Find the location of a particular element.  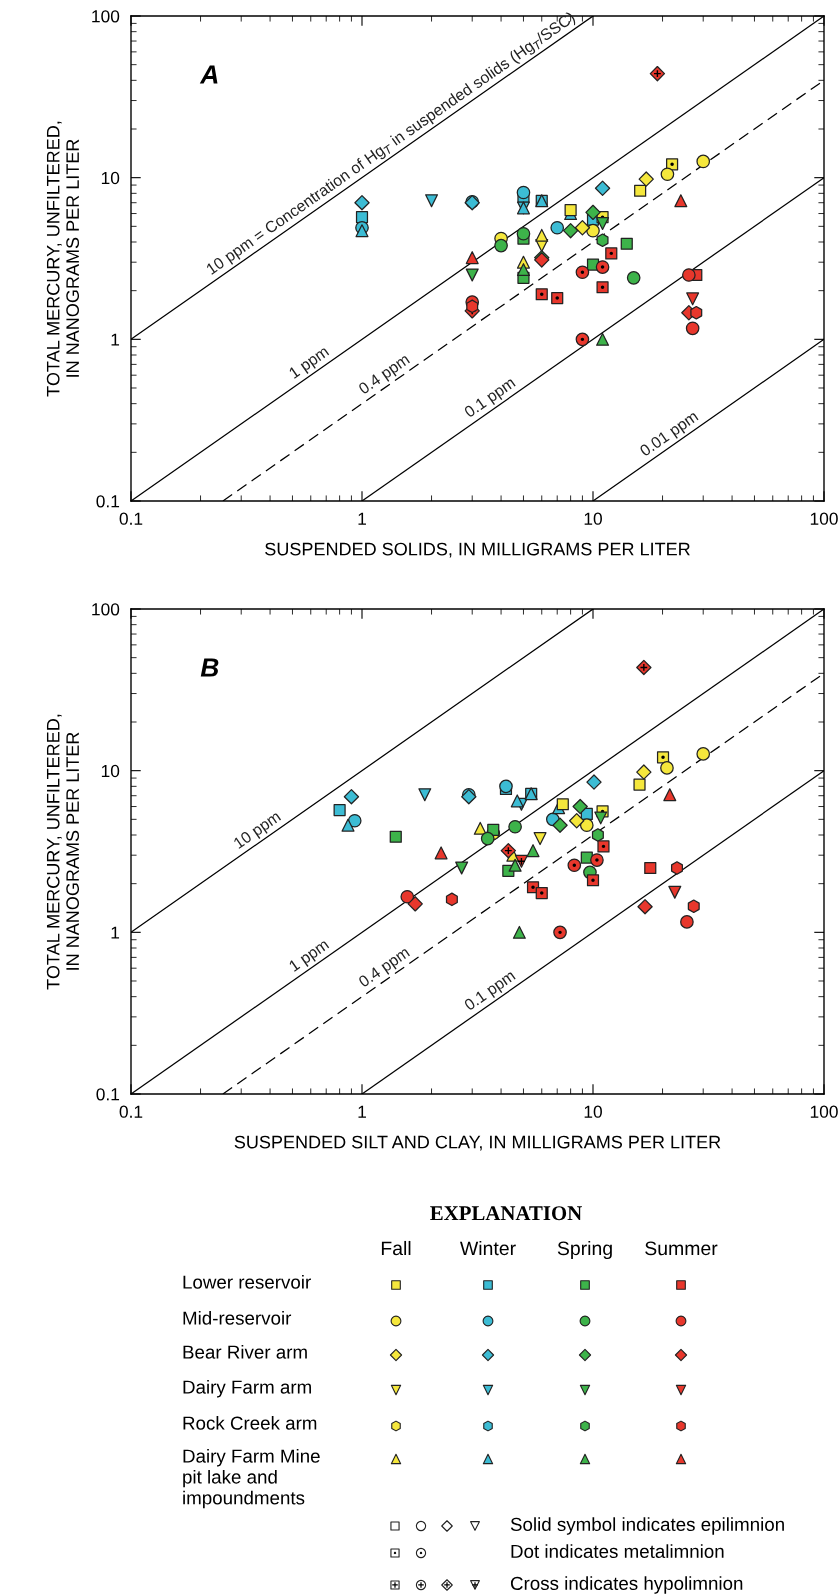

x-axis-title: SUSPENDED SOLIDS, IN MILLIGRAMS PER LITER is located at coordinates (477, 550).